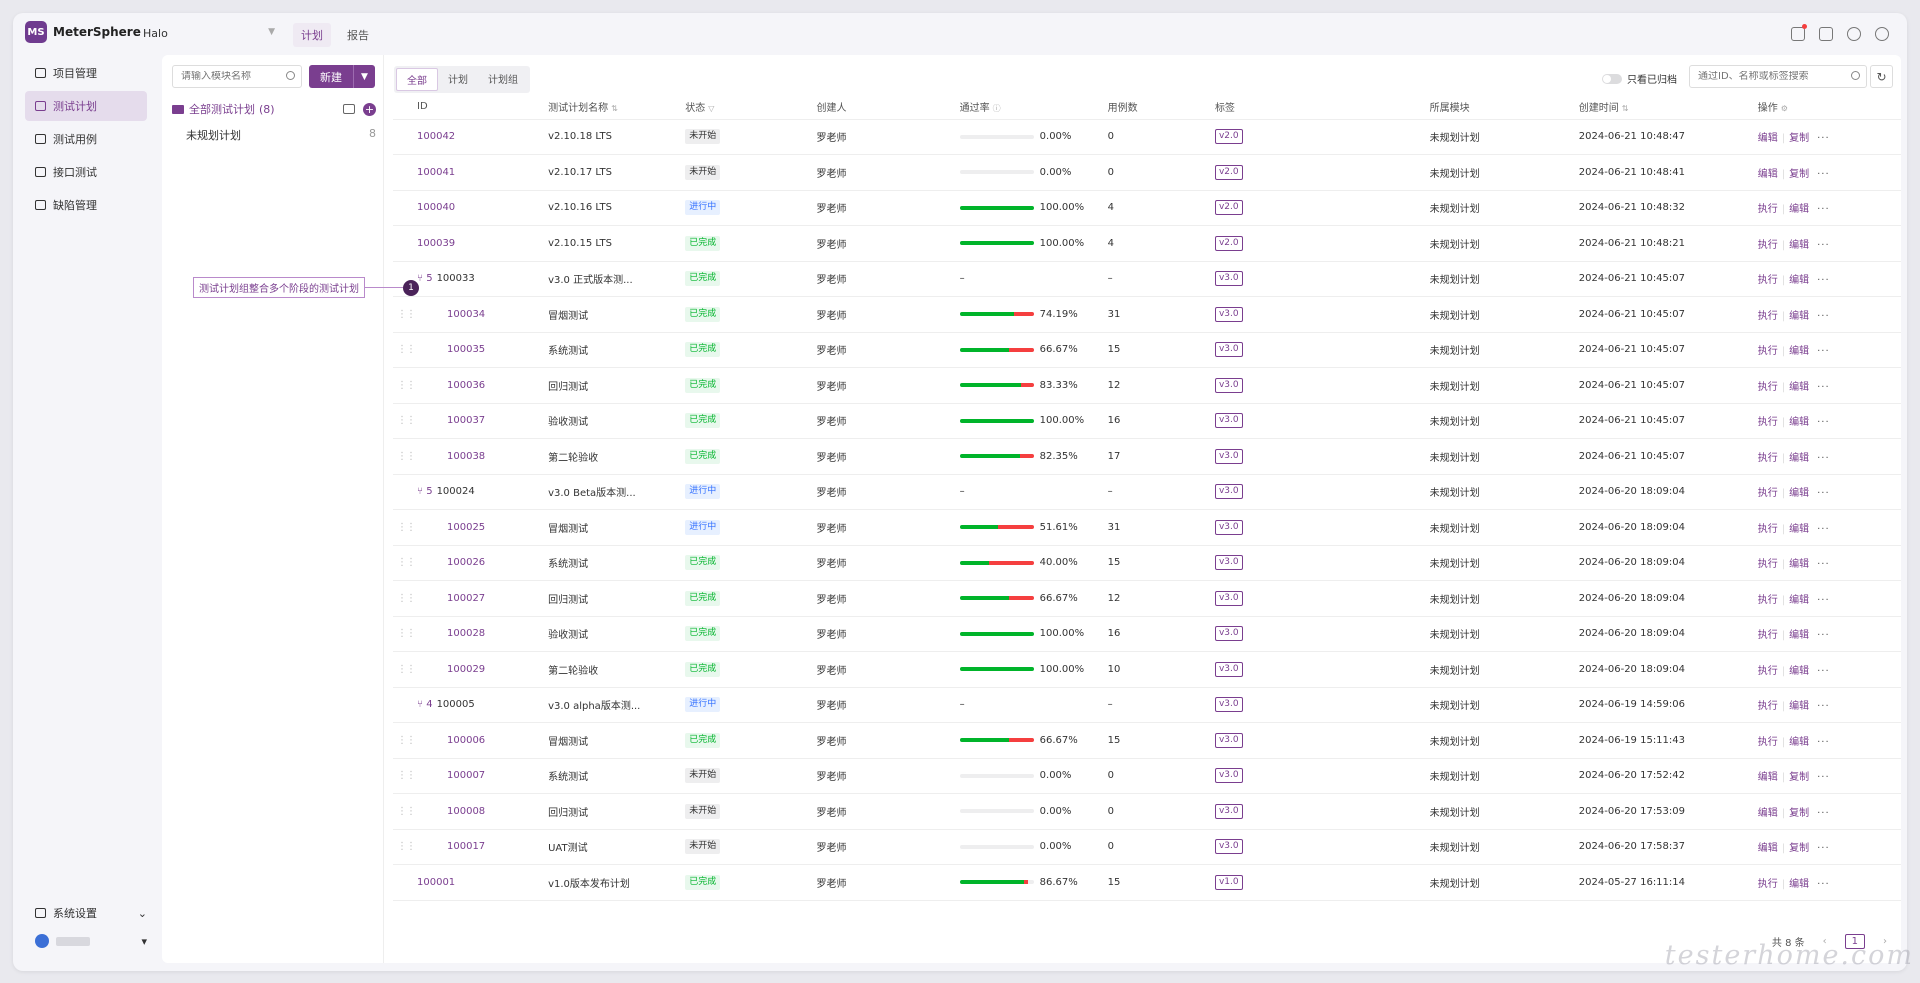  I want to click on plan-id-link: 100039, so click(436, 243).